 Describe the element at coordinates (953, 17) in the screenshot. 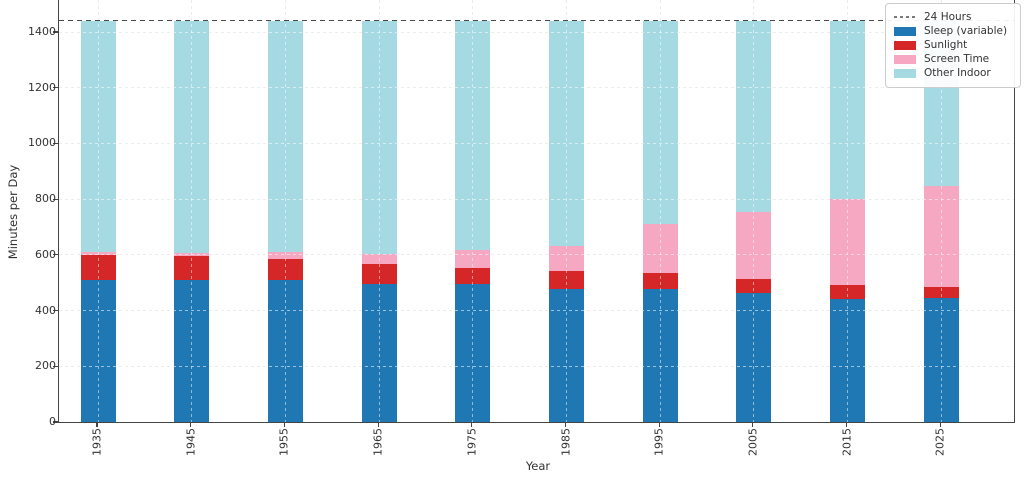

I see `legend-item-24-hours: 24 Hours` at that location.